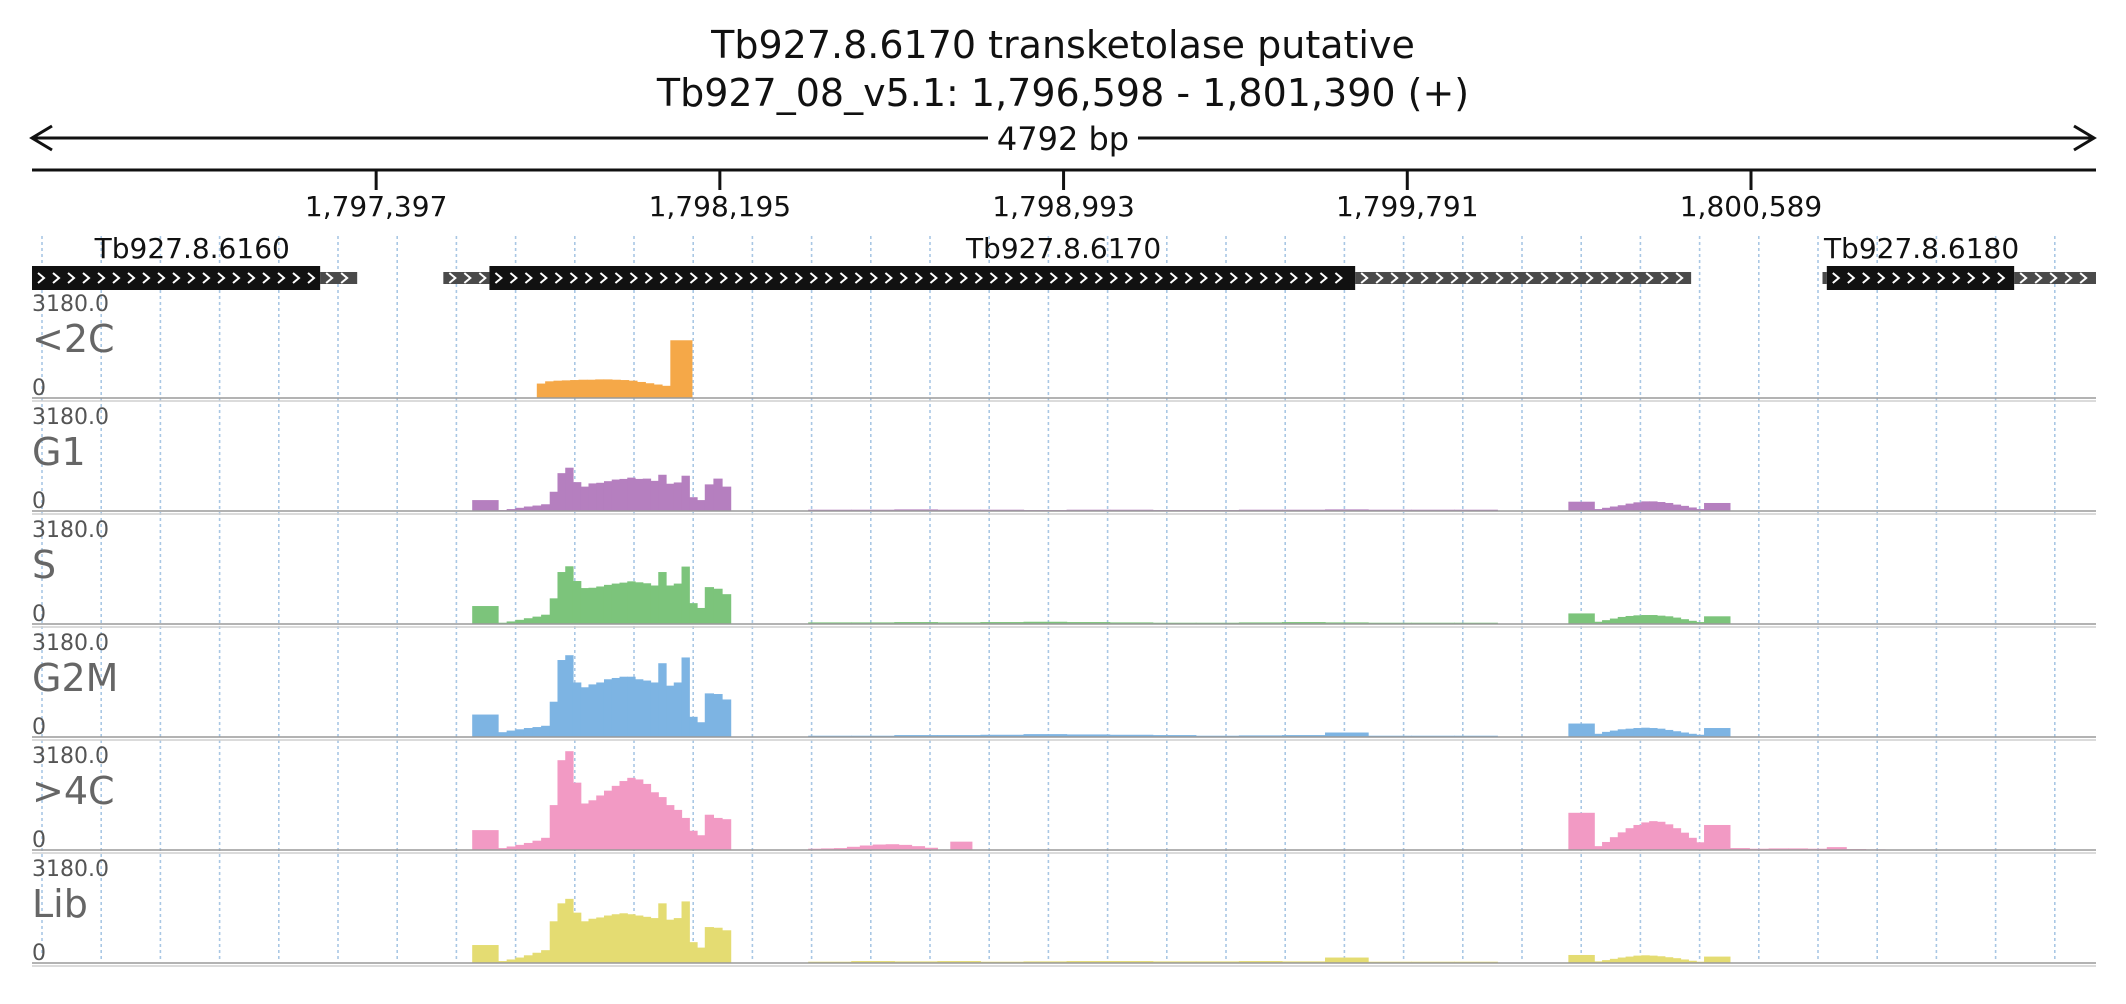 This screenshot has width=2126, height=1004. I want to click on cds-bar, so click(176, 278).